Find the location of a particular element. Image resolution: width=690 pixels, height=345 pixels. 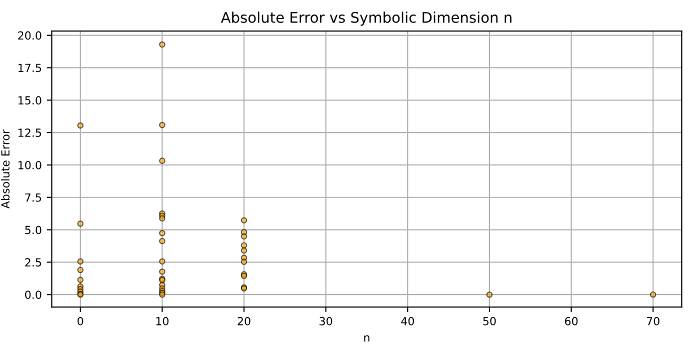

x-tick-label: 0 is located at coordinates (81, 321).